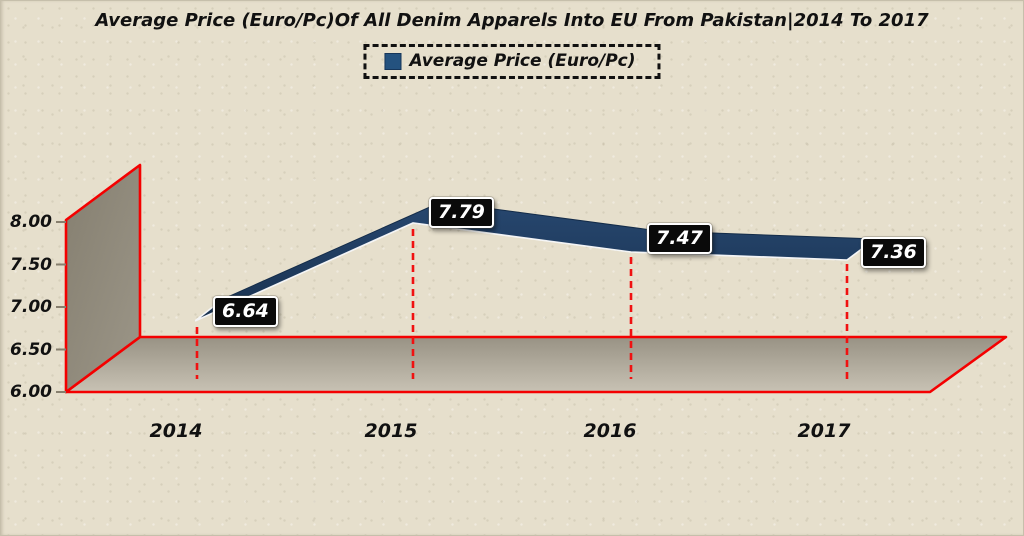 The height and width of the screenshot is (536, 1024). I want to click on side-wall, so click(103, 278).